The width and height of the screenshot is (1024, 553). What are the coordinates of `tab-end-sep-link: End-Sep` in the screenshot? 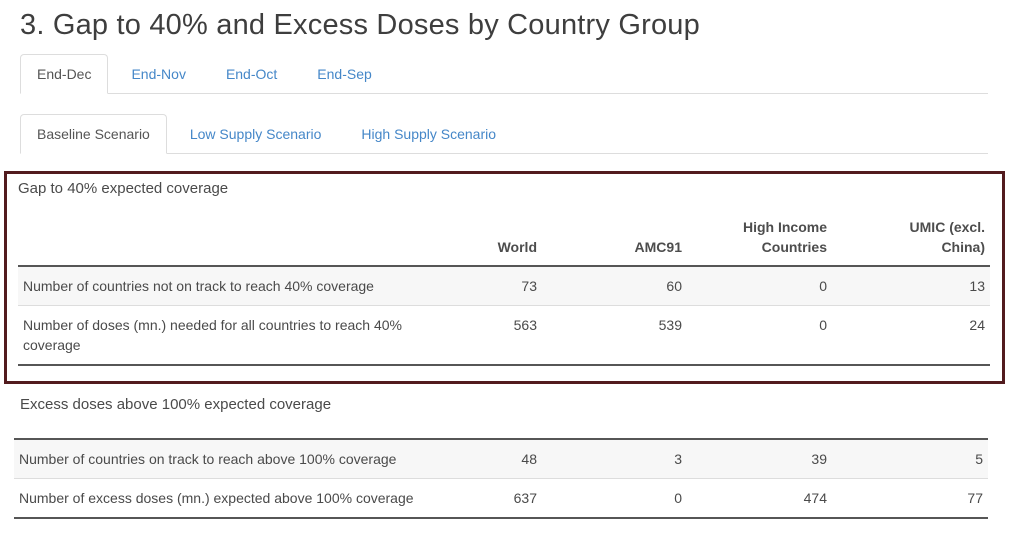 It's located at (344, 74).